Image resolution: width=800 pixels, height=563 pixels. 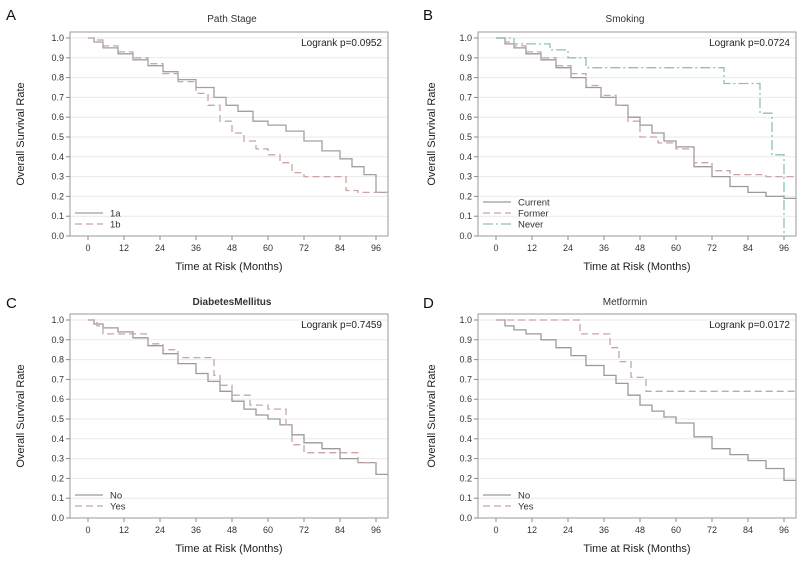 I want to click on series-line-1b, so click(x=238, y=115).